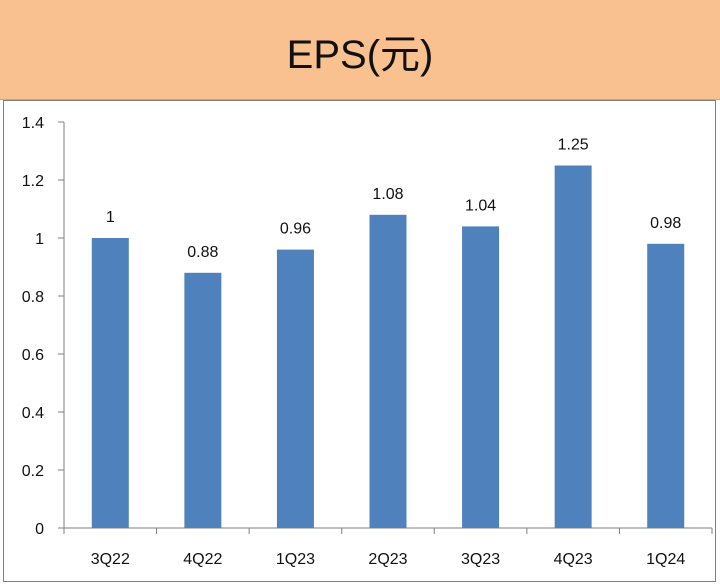 The width and height of the screenshot is (720, 586). Describe the element at coordinates (573, 145) in the screenshot. I see `data-label: 1.25` at that location.